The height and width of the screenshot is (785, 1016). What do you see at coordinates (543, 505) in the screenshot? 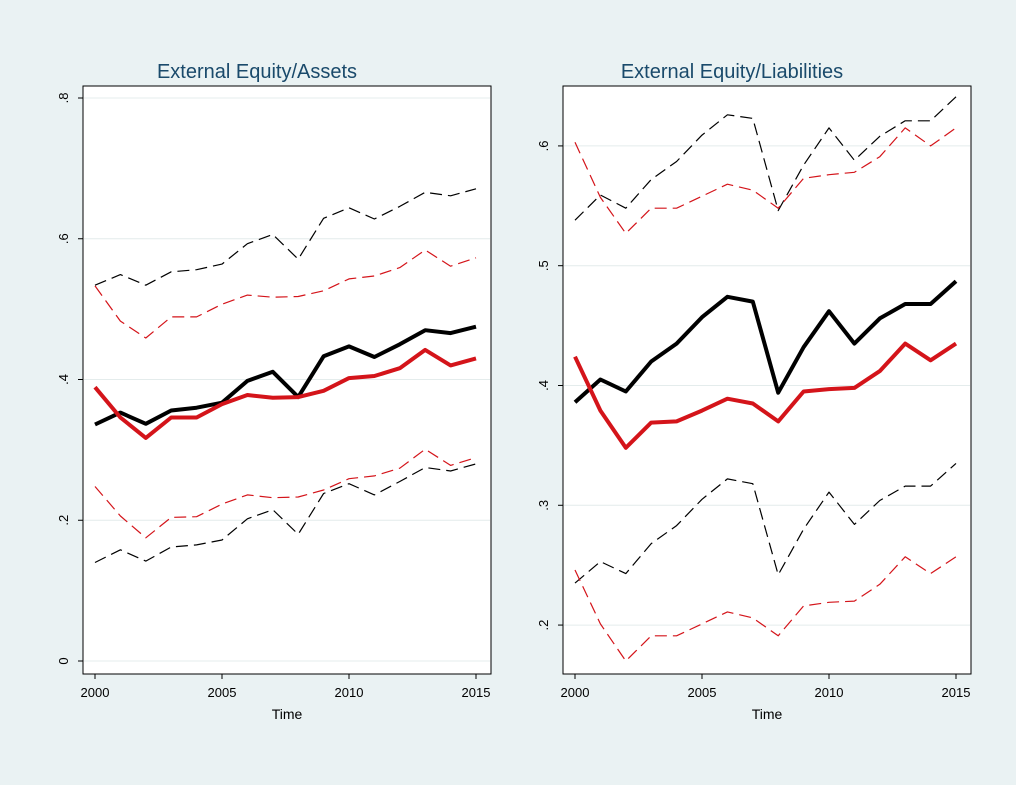
I see `y-tick-label: .3` at bounding box center [543, 505].